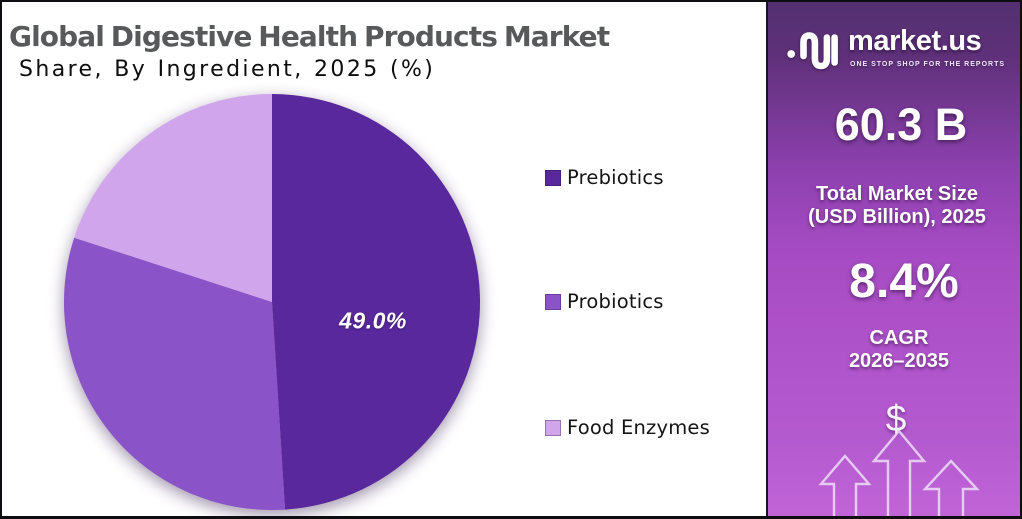 This screenshot has height=519, width=1022. What do you see at coordinates (373, 320) in the screenshot?
I see `pie-slice-percentage-label: 49.0%` at bounding box center [373, 320].